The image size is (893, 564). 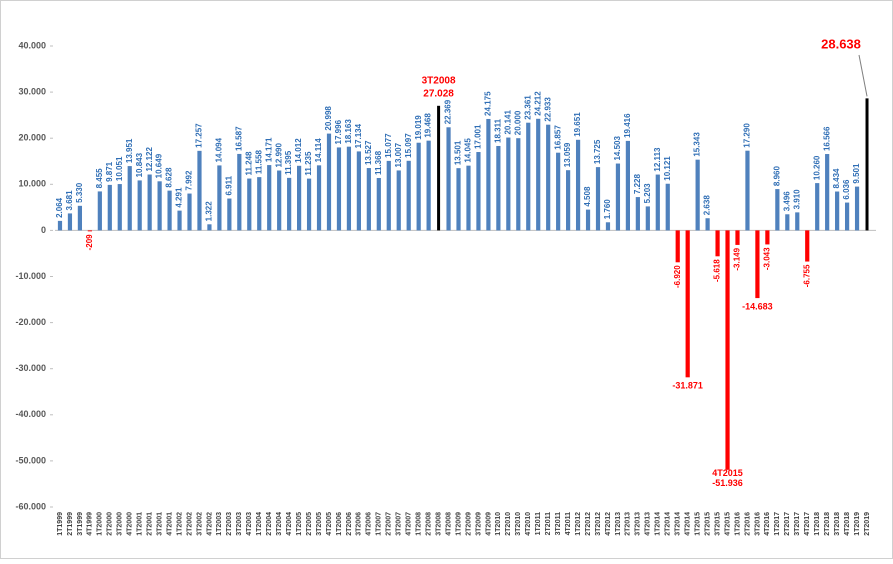 What do you see at coordinates (578, 524) in the screenshot?
I see `x-tick-label: 1T2012` at bounding box center [578, 524].